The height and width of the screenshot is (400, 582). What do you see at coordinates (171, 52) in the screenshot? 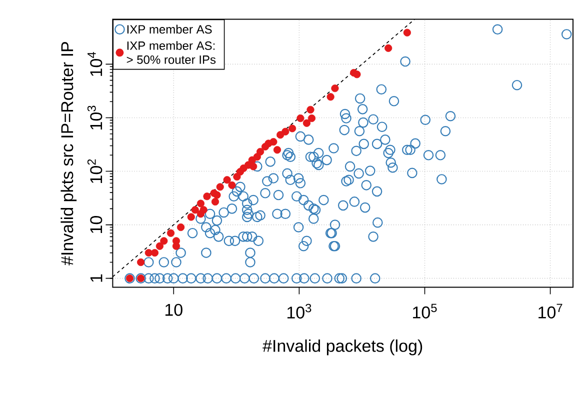
I see `legend-label: IXP member AS: > 50% router IPs` at bounding box center [171, 52].